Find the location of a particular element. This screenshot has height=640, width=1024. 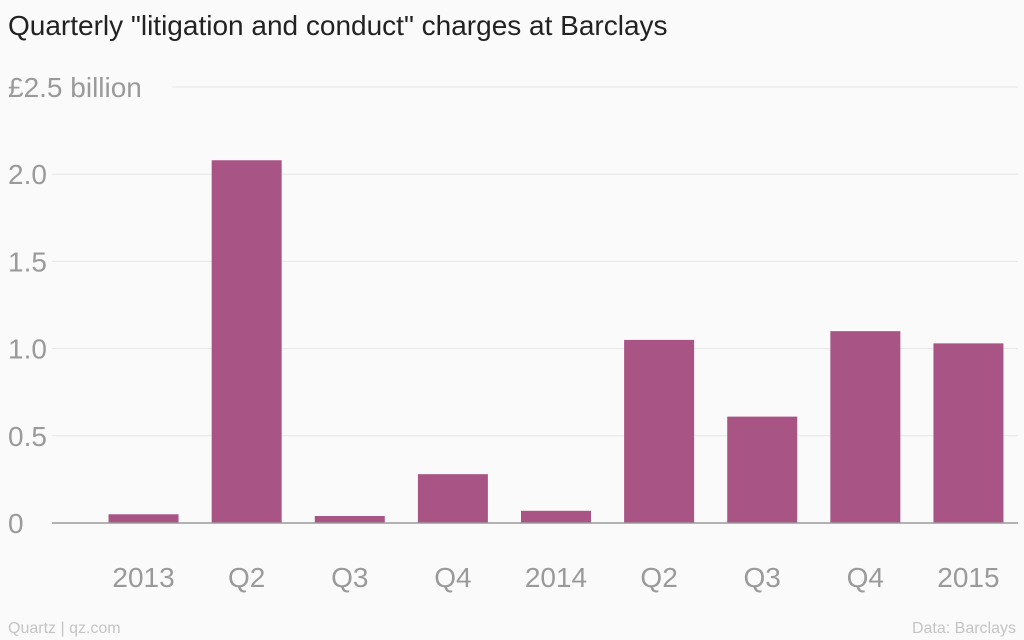

footer-source-left: Quartz | qz.com is located at coordinates (64, 628).